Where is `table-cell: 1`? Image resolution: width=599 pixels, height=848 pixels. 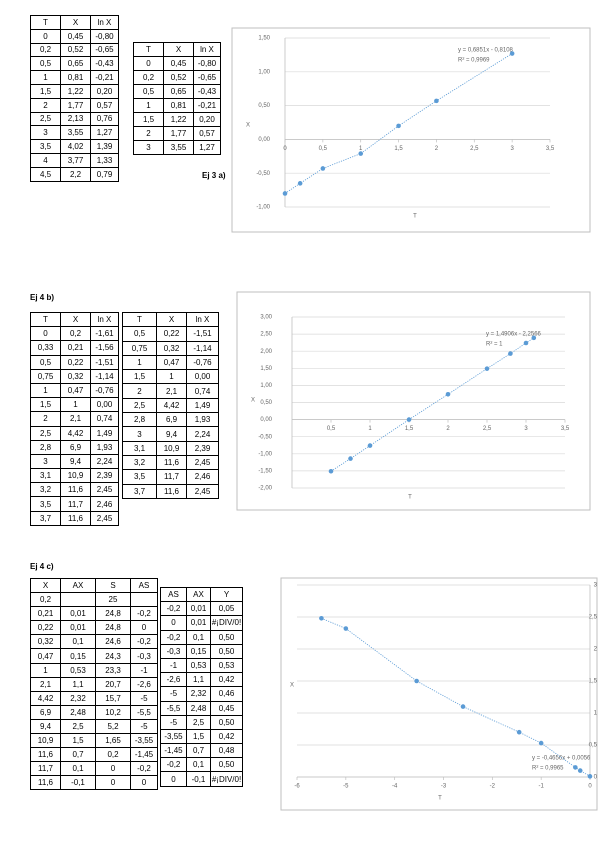 table-cell: 1 is located at coordinates (171, 377).